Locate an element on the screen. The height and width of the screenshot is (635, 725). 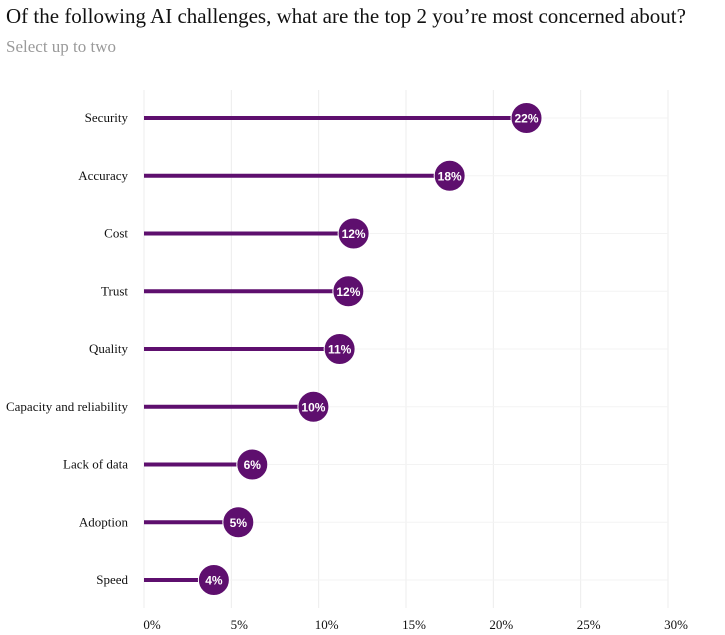
category-label: Trust is located at coordinates (114, 290).